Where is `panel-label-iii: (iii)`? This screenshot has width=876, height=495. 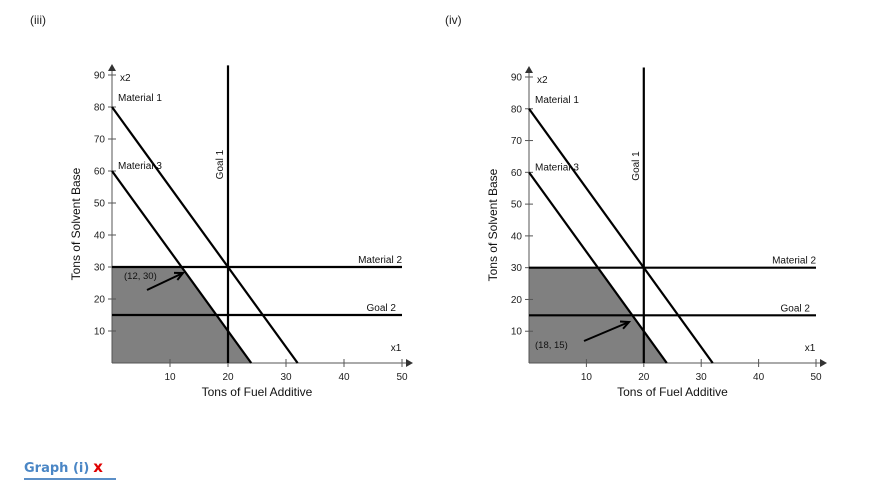
panel-label-iii: (iii) is located at coordinates (38, 20).